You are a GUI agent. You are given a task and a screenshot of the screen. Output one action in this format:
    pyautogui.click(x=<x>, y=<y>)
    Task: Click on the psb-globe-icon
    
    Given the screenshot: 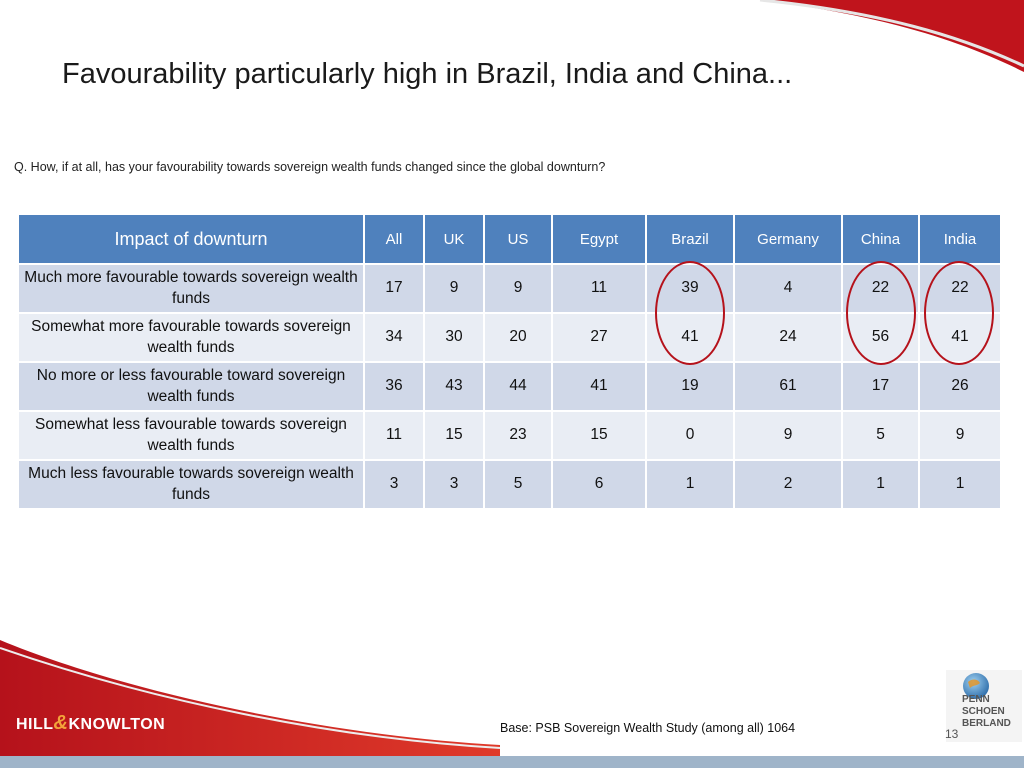 What is the action you would take?
    pyautogui.click(x=984, y=706)
    